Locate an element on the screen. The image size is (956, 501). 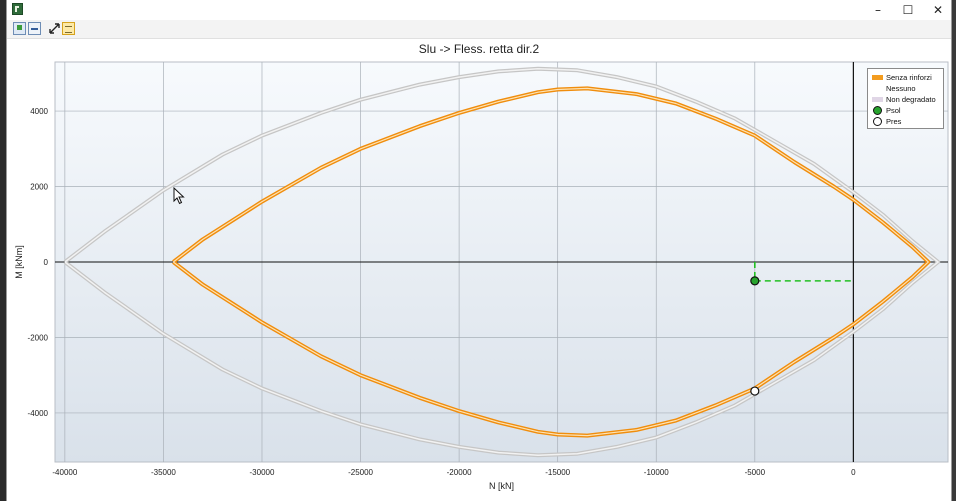
close-button: ✕ is located at coordinates (938, 10).